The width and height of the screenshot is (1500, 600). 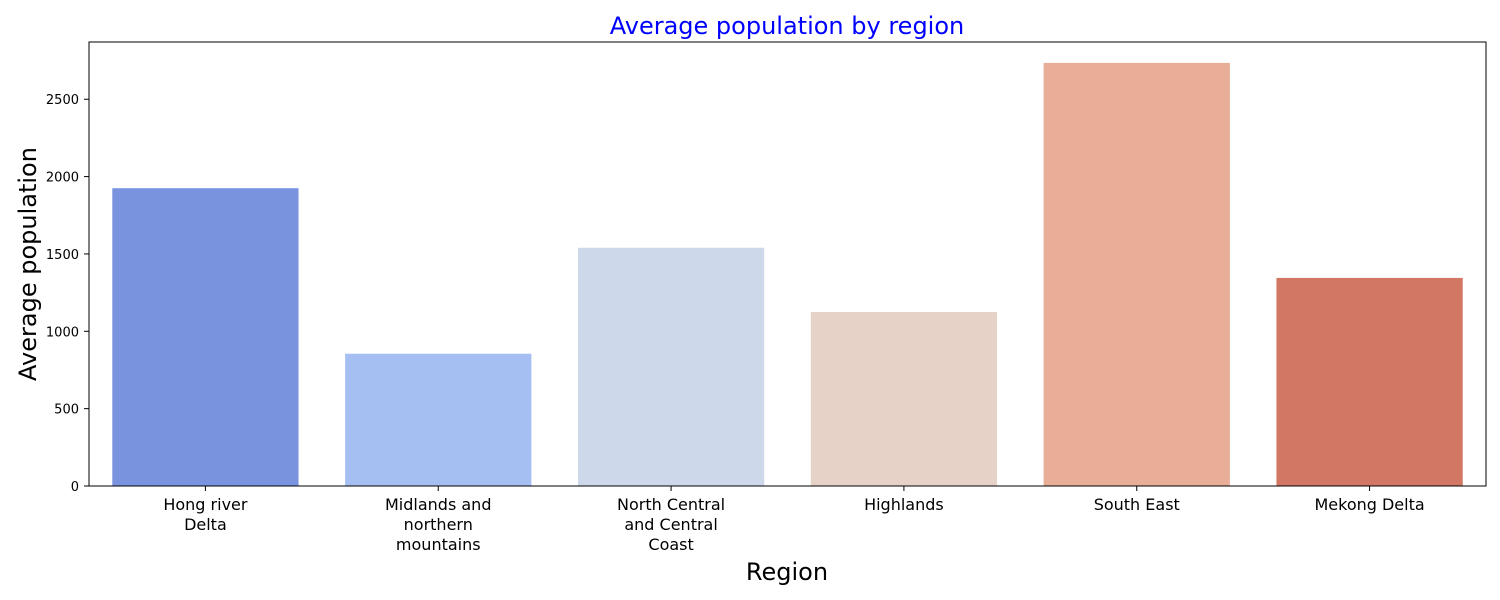 What do you see at coordinates (787, 572) in the screenshot?
I see `x-axis-label: Region` at bounding box center [787, 572].